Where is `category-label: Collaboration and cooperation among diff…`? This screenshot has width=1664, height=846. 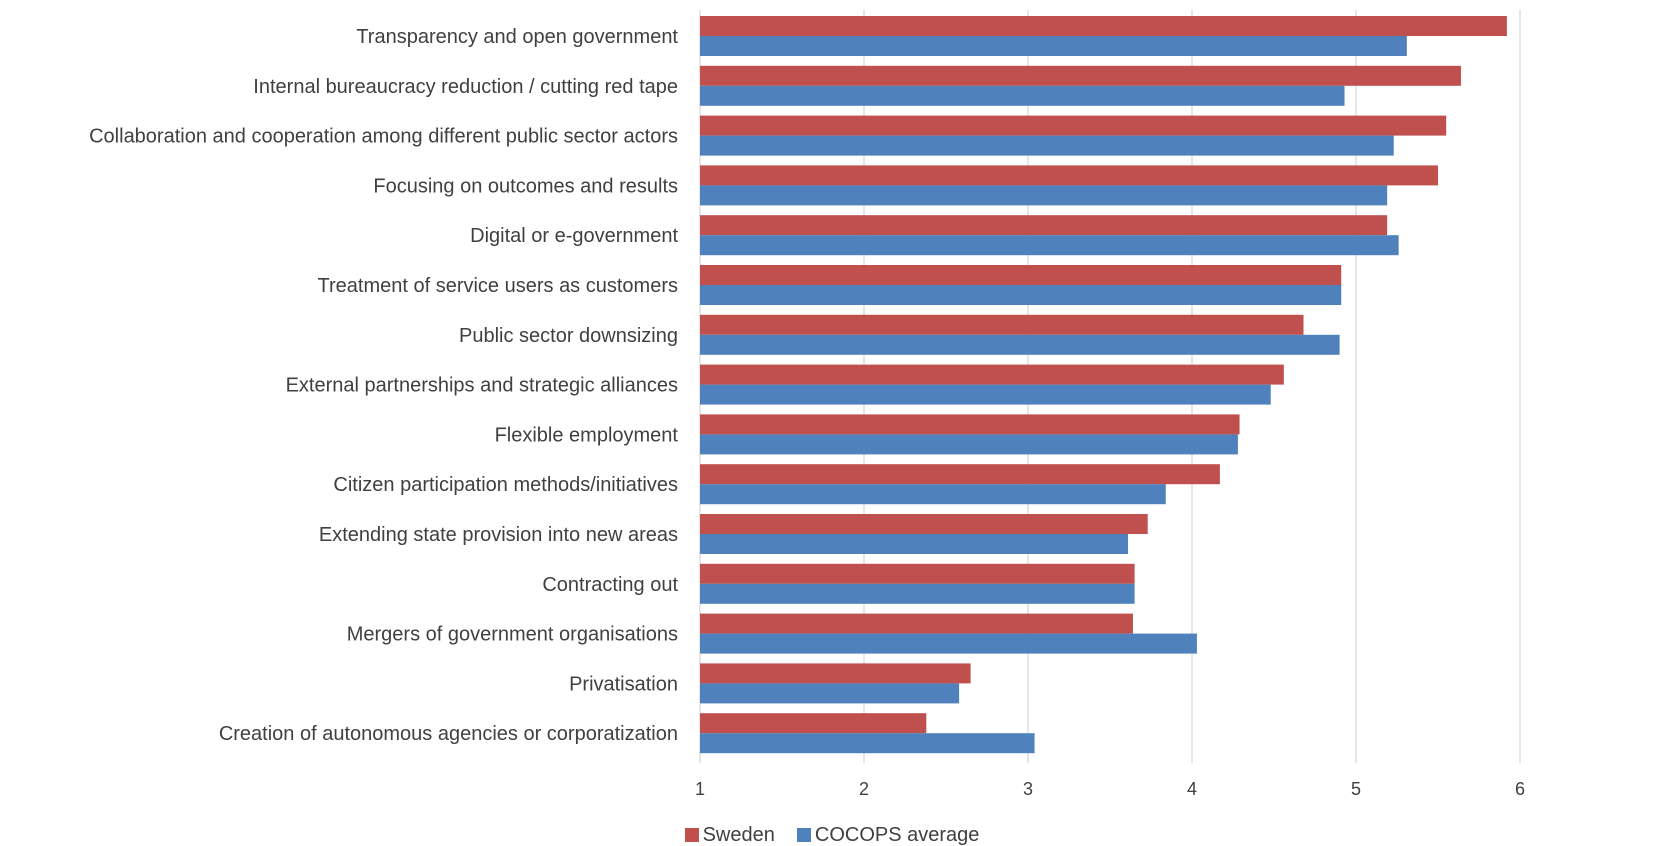 category-label: Collaboration and cooperation among diff… is located at coordinates (383, 137).